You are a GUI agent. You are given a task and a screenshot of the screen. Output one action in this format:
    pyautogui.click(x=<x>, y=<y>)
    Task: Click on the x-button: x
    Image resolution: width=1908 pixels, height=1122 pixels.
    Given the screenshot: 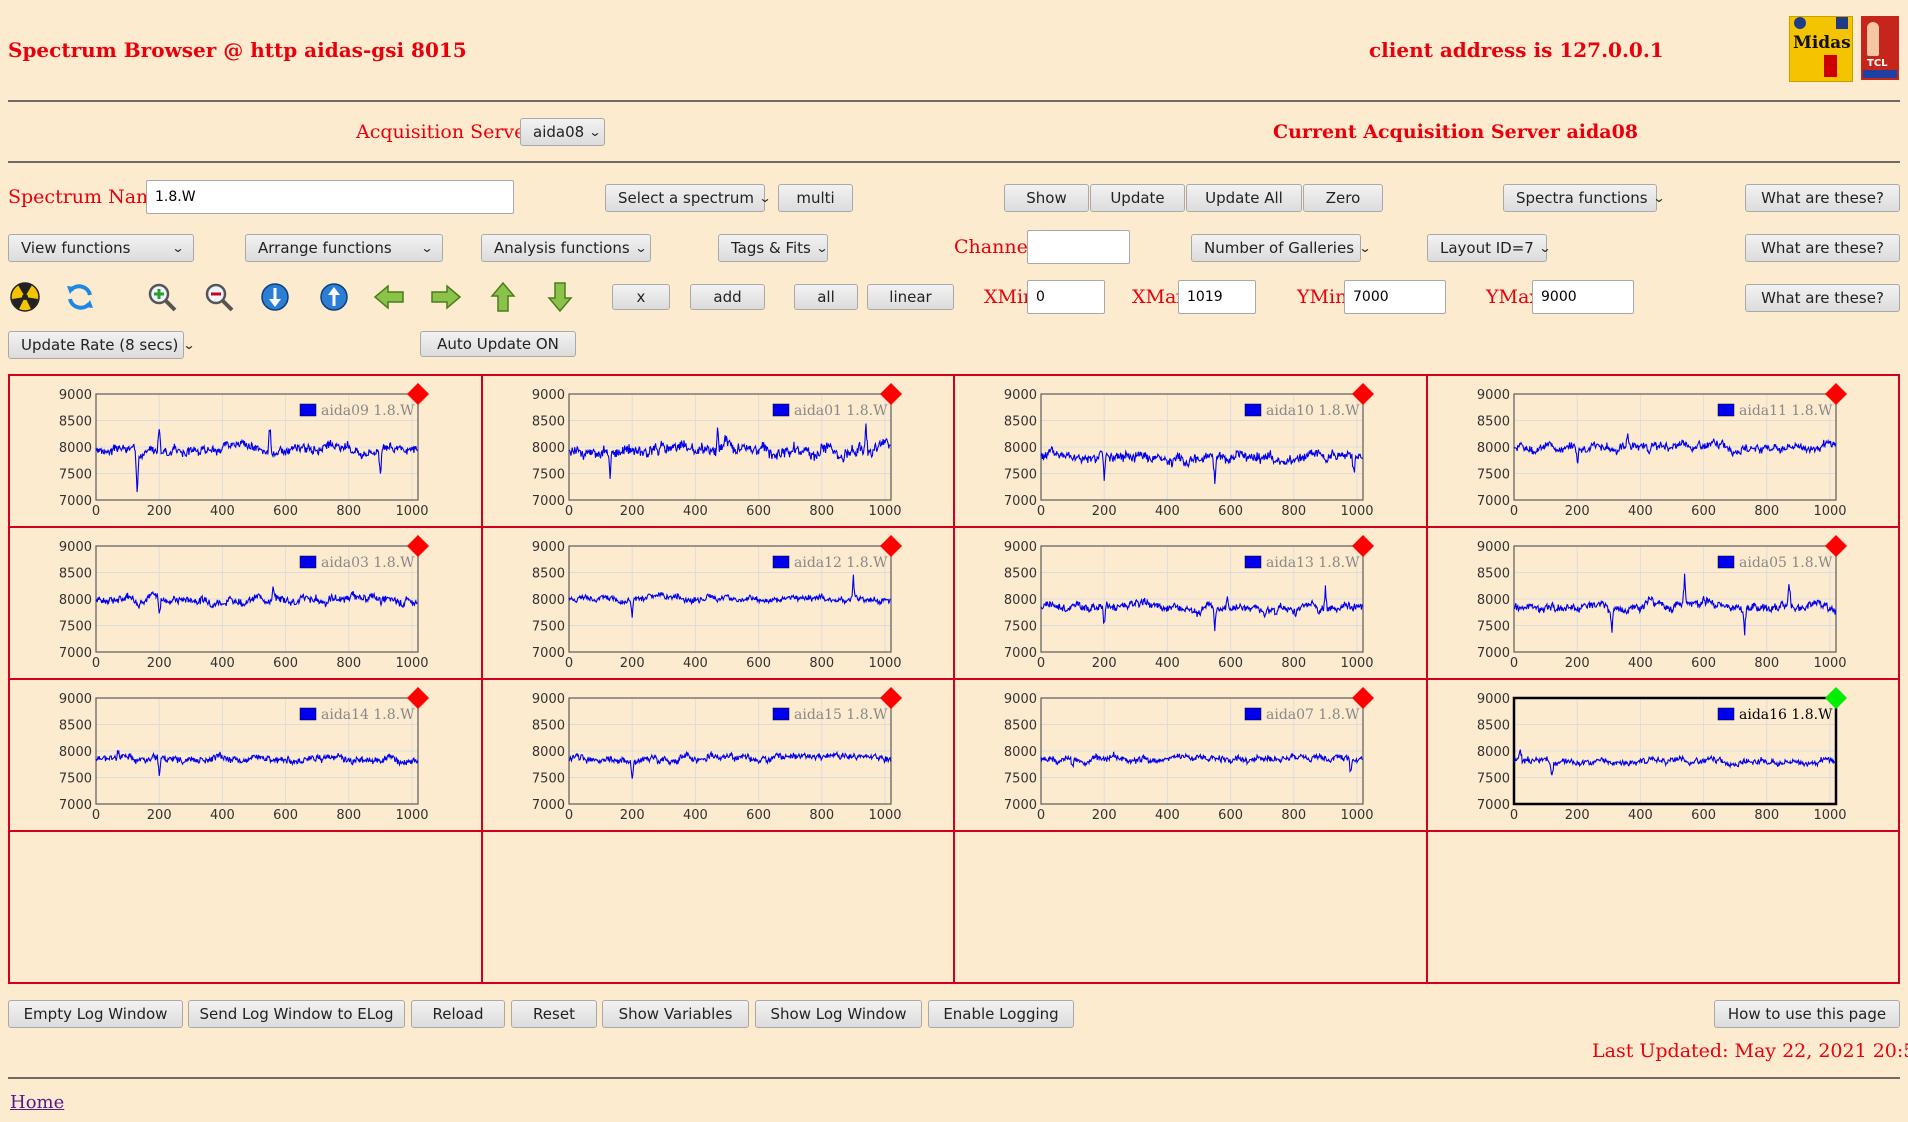 What is the action you would take?
    pyautogui.click(x=641, y=297)
    